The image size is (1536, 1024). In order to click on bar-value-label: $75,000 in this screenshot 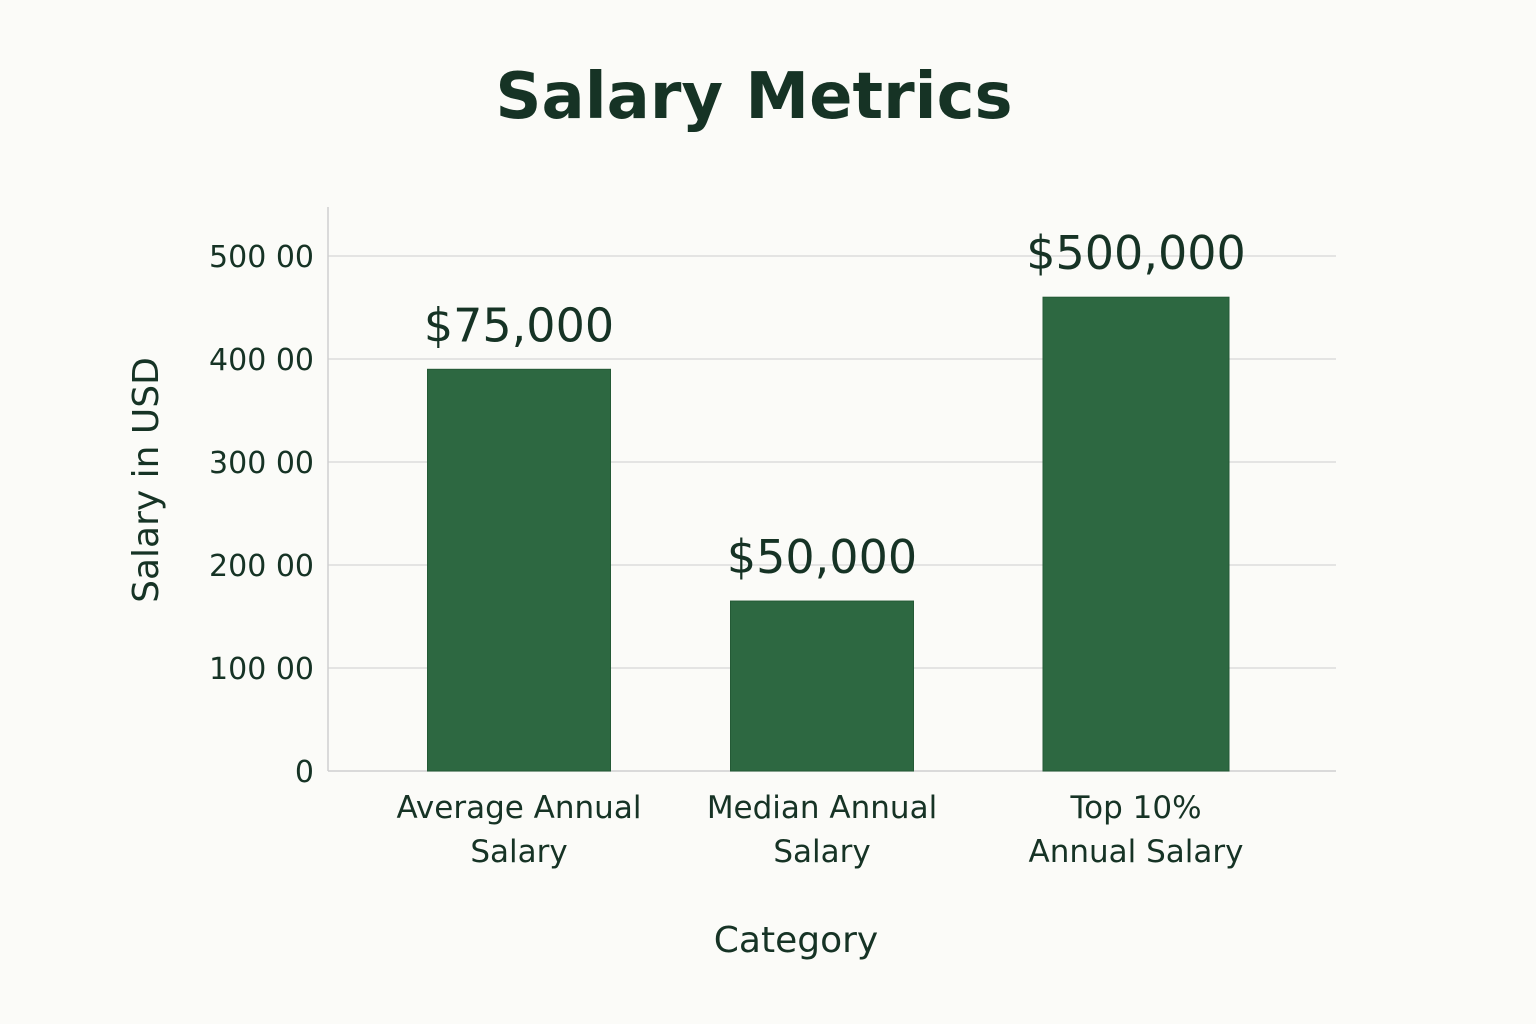, I will do `click(519, 325)`.